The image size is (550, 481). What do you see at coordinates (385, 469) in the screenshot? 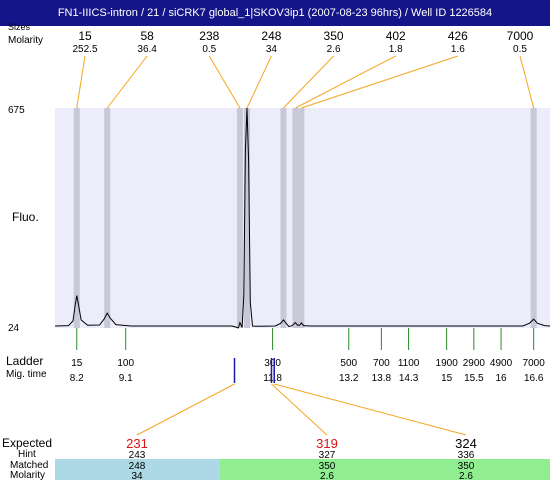
I see `matched-bar-green` at bounding box center [385, 469].